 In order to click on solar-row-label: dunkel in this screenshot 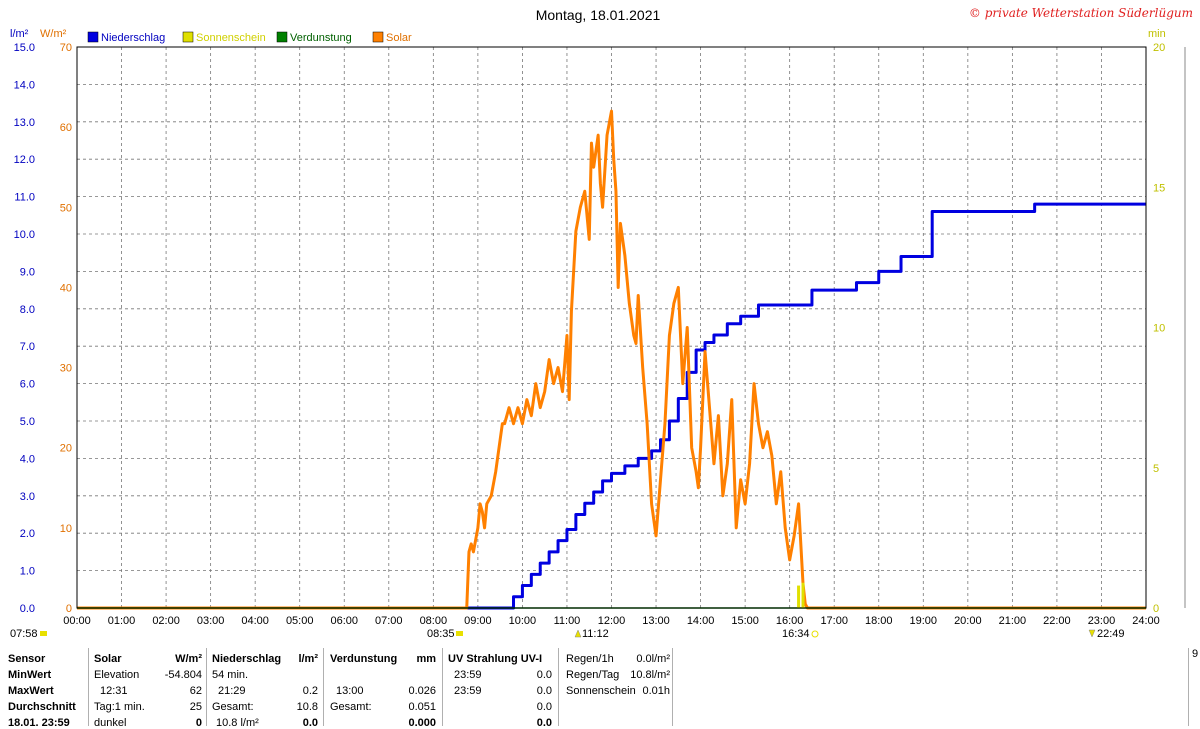, I will do `click(110, 723)`.